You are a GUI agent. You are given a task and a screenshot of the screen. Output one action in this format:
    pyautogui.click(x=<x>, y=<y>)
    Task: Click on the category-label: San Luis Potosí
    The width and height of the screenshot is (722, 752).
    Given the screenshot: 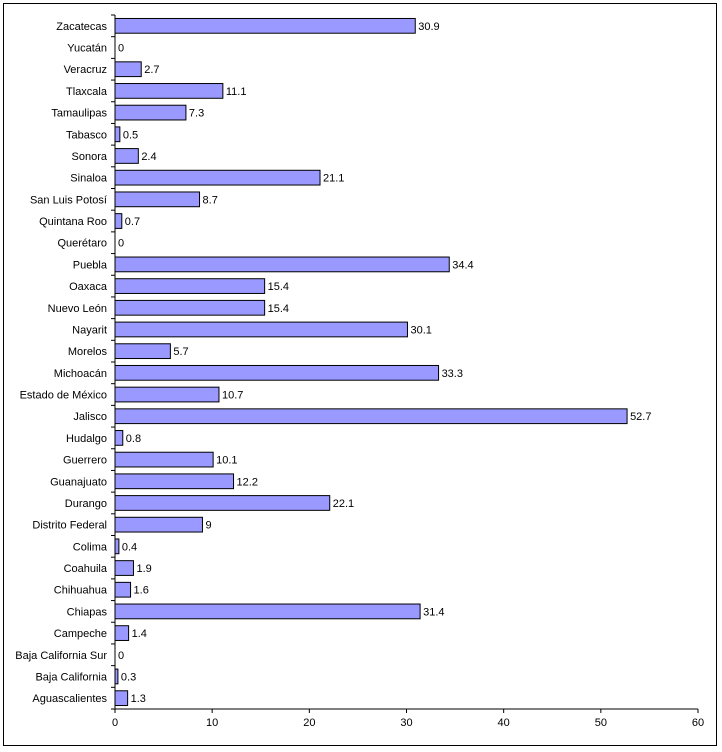 What is the action you would take?
    pyautogui.click(x=68, y=200)
    